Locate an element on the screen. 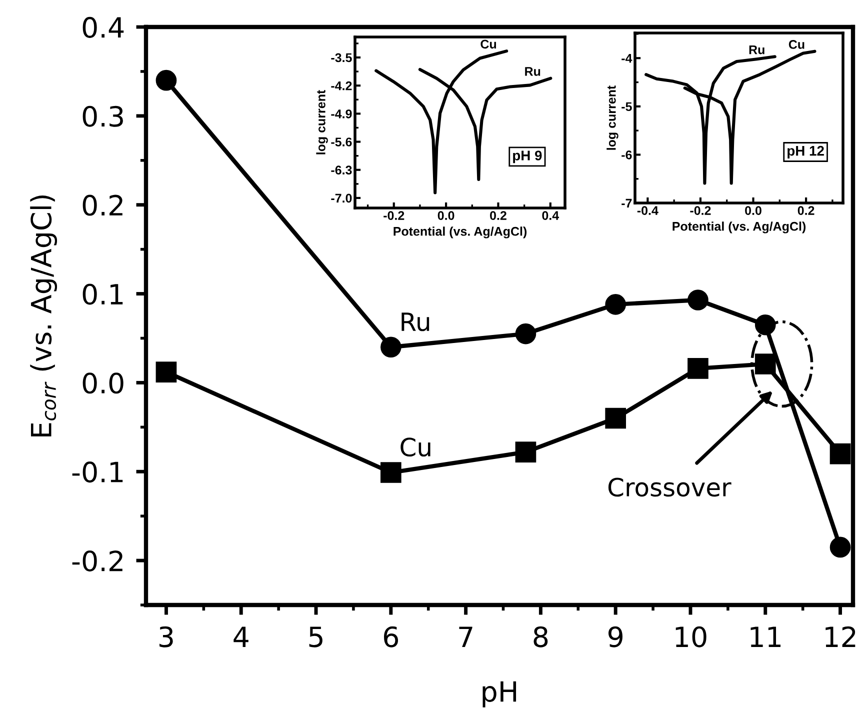  y-tick-label: -7.0 is located at coordinates (341, 198).